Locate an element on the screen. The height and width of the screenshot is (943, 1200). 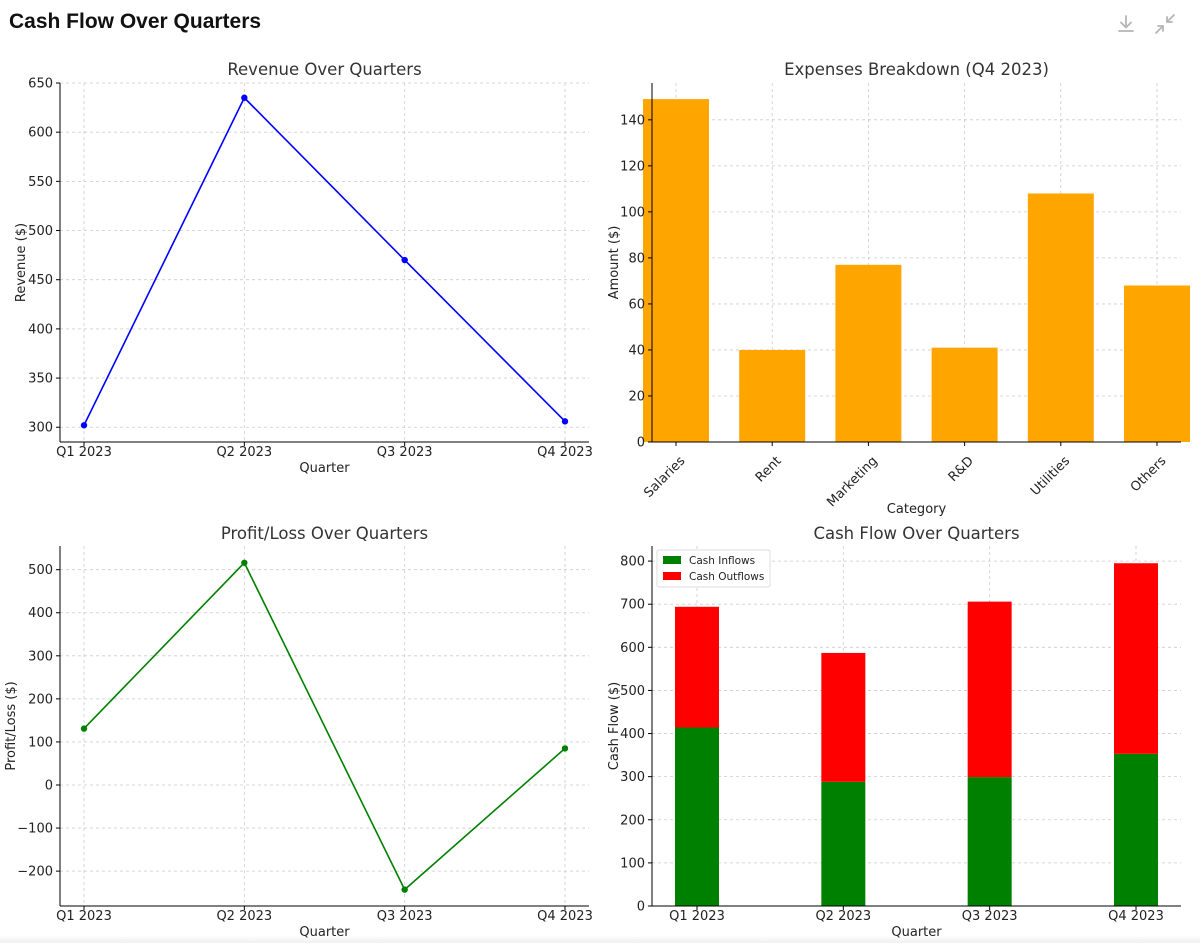
y-tick-label: 800 is located at coordinates (632, 562).